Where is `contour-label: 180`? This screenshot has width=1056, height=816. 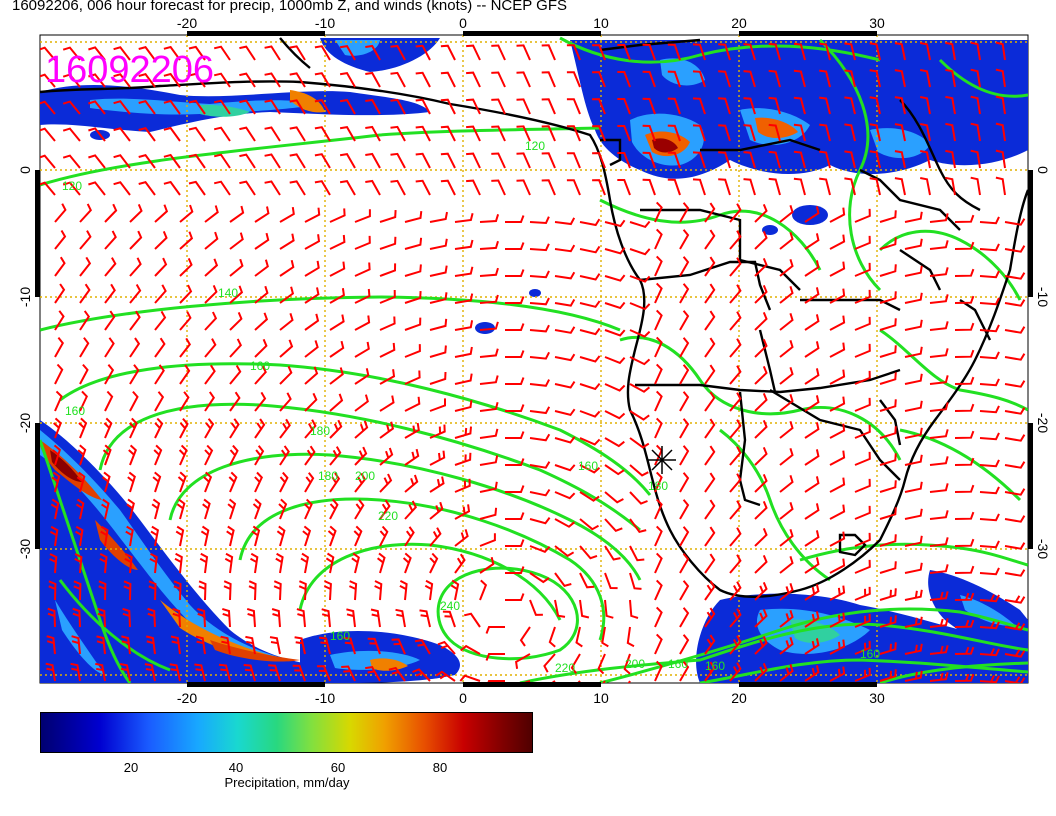
contour-label: 180 is located at coordinates (320, 431).